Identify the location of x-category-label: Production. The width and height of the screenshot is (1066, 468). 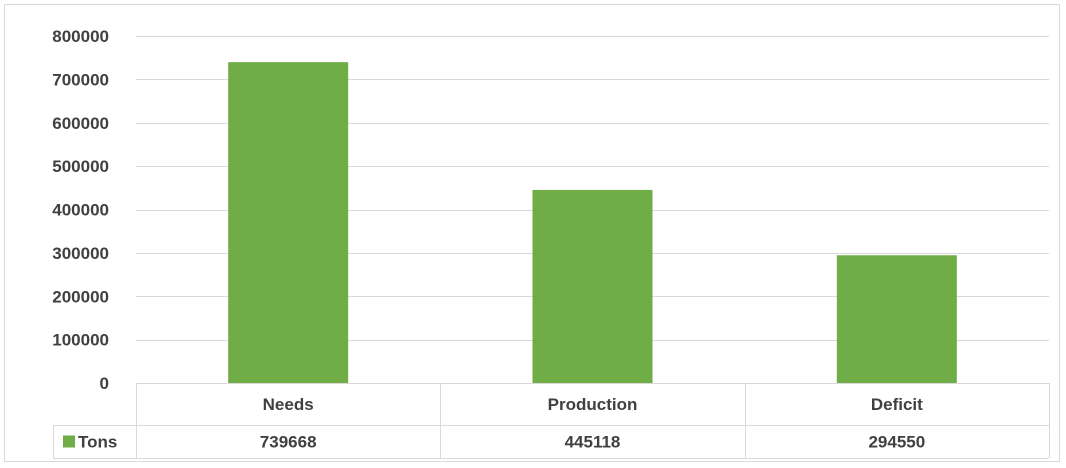
(593, 404).